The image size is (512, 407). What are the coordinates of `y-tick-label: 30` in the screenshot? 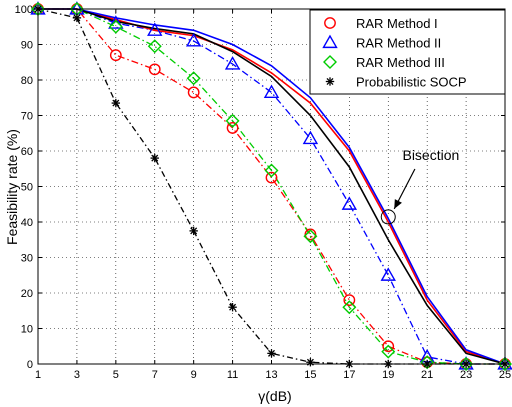 It's located at (27, 259).